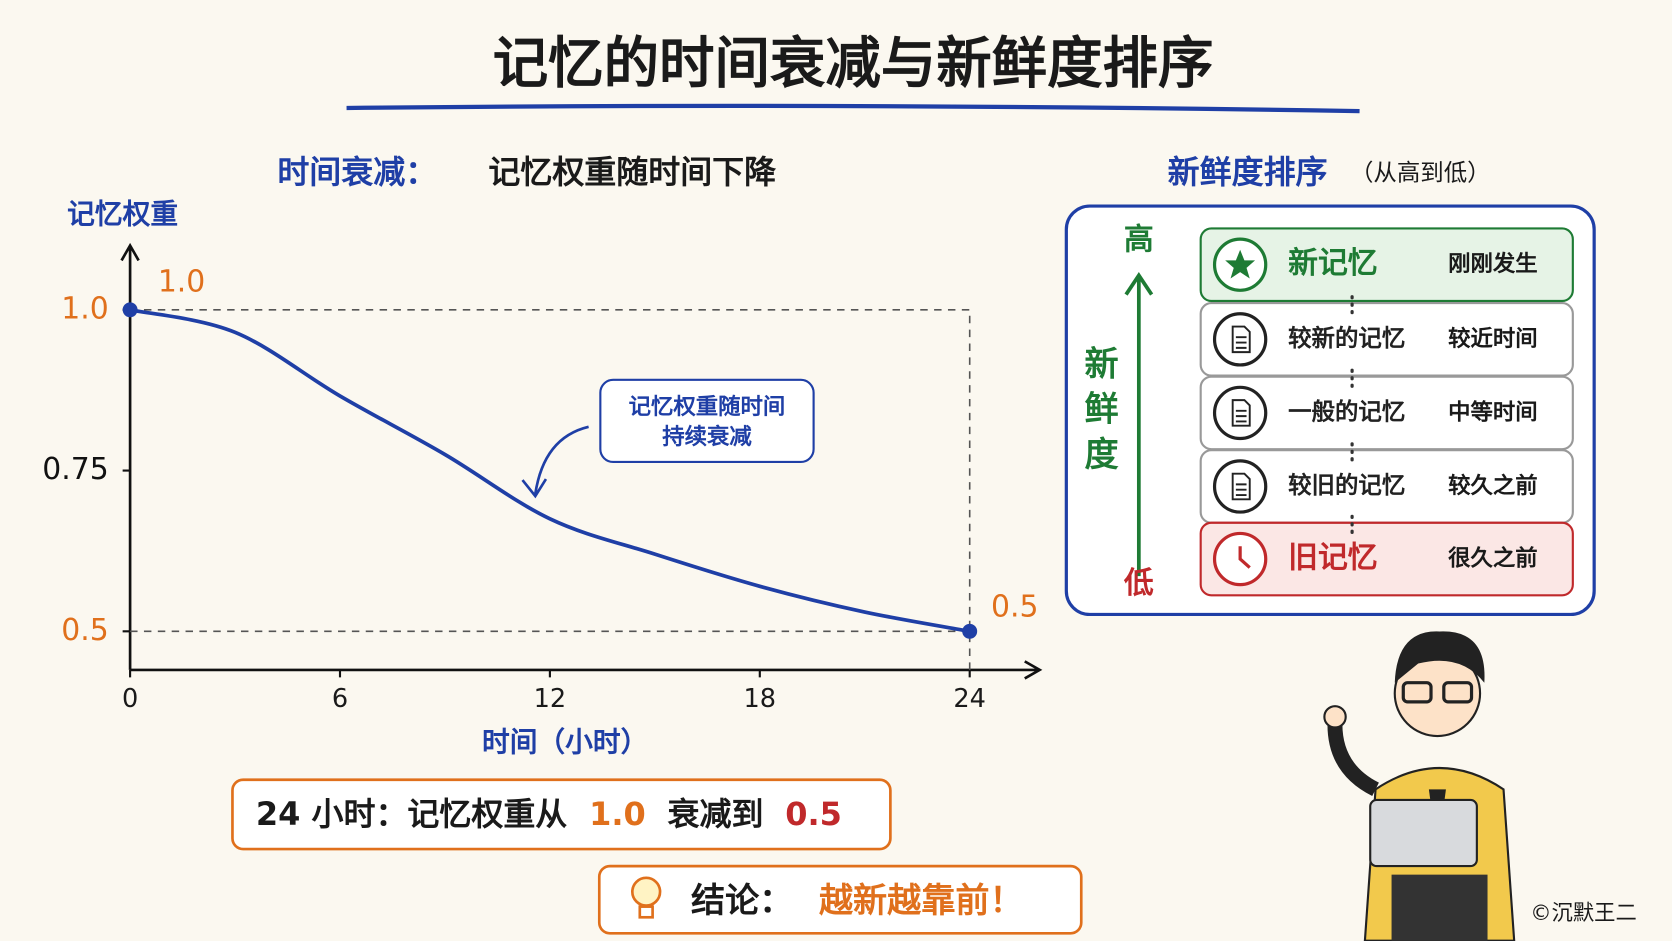 The width and height of the screenshot is (1672, 941). Describe the element at coordinates (340, 699) in the screenshot. I see `x-tick-label: 6` at that location.